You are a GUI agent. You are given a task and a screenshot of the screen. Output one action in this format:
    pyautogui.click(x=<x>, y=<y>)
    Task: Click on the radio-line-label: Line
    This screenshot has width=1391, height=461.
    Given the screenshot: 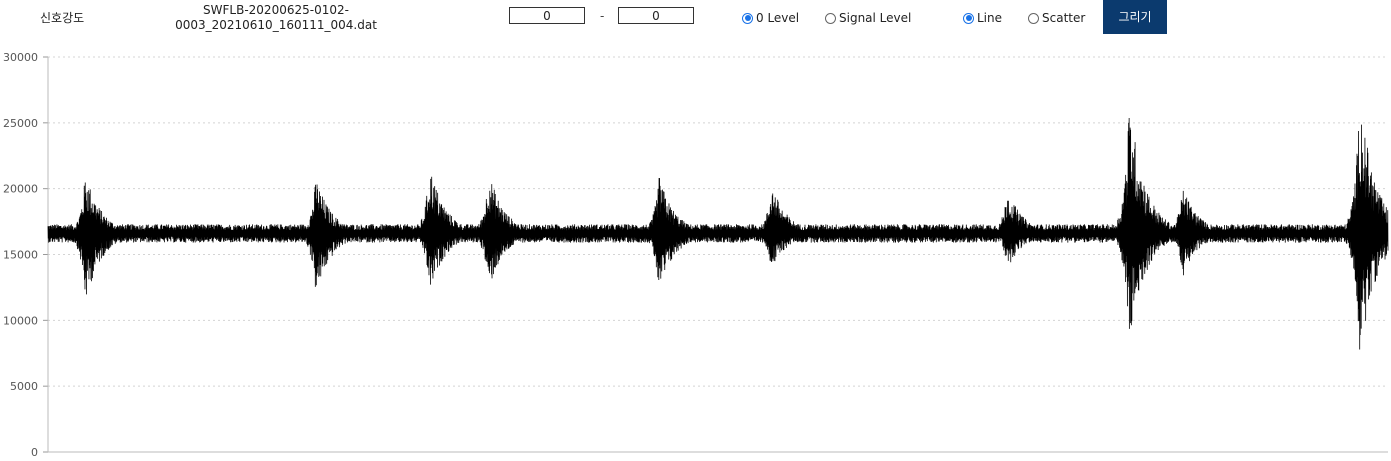 What is the action you would take?
    pyautogui.click(x=990, y=18)
    